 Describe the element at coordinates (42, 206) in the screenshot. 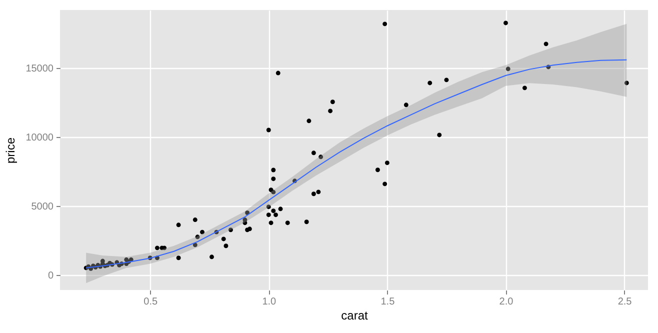

I see `y-tick-label: 5000` at that location.